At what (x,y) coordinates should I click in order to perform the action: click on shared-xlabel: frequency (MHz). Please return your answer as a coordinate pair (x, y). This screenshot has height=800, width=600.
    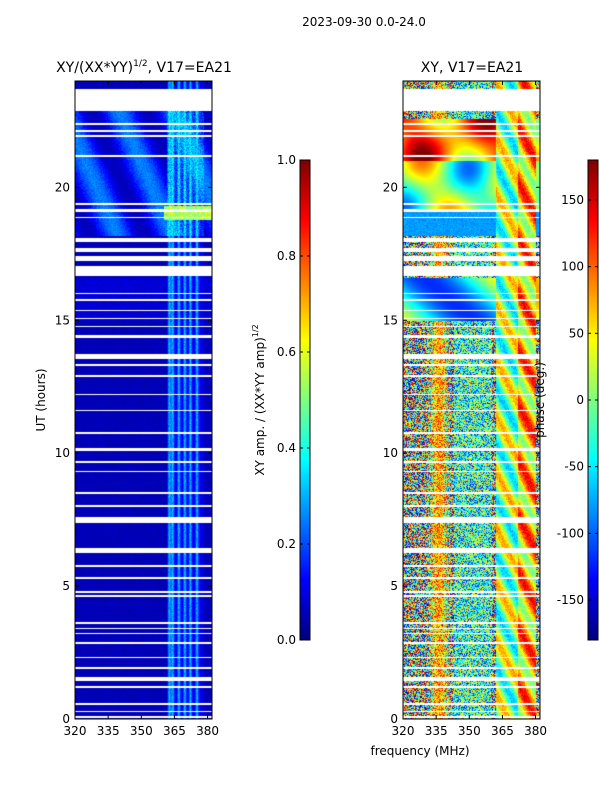
    Looking at the image, I should click on (419, 751).